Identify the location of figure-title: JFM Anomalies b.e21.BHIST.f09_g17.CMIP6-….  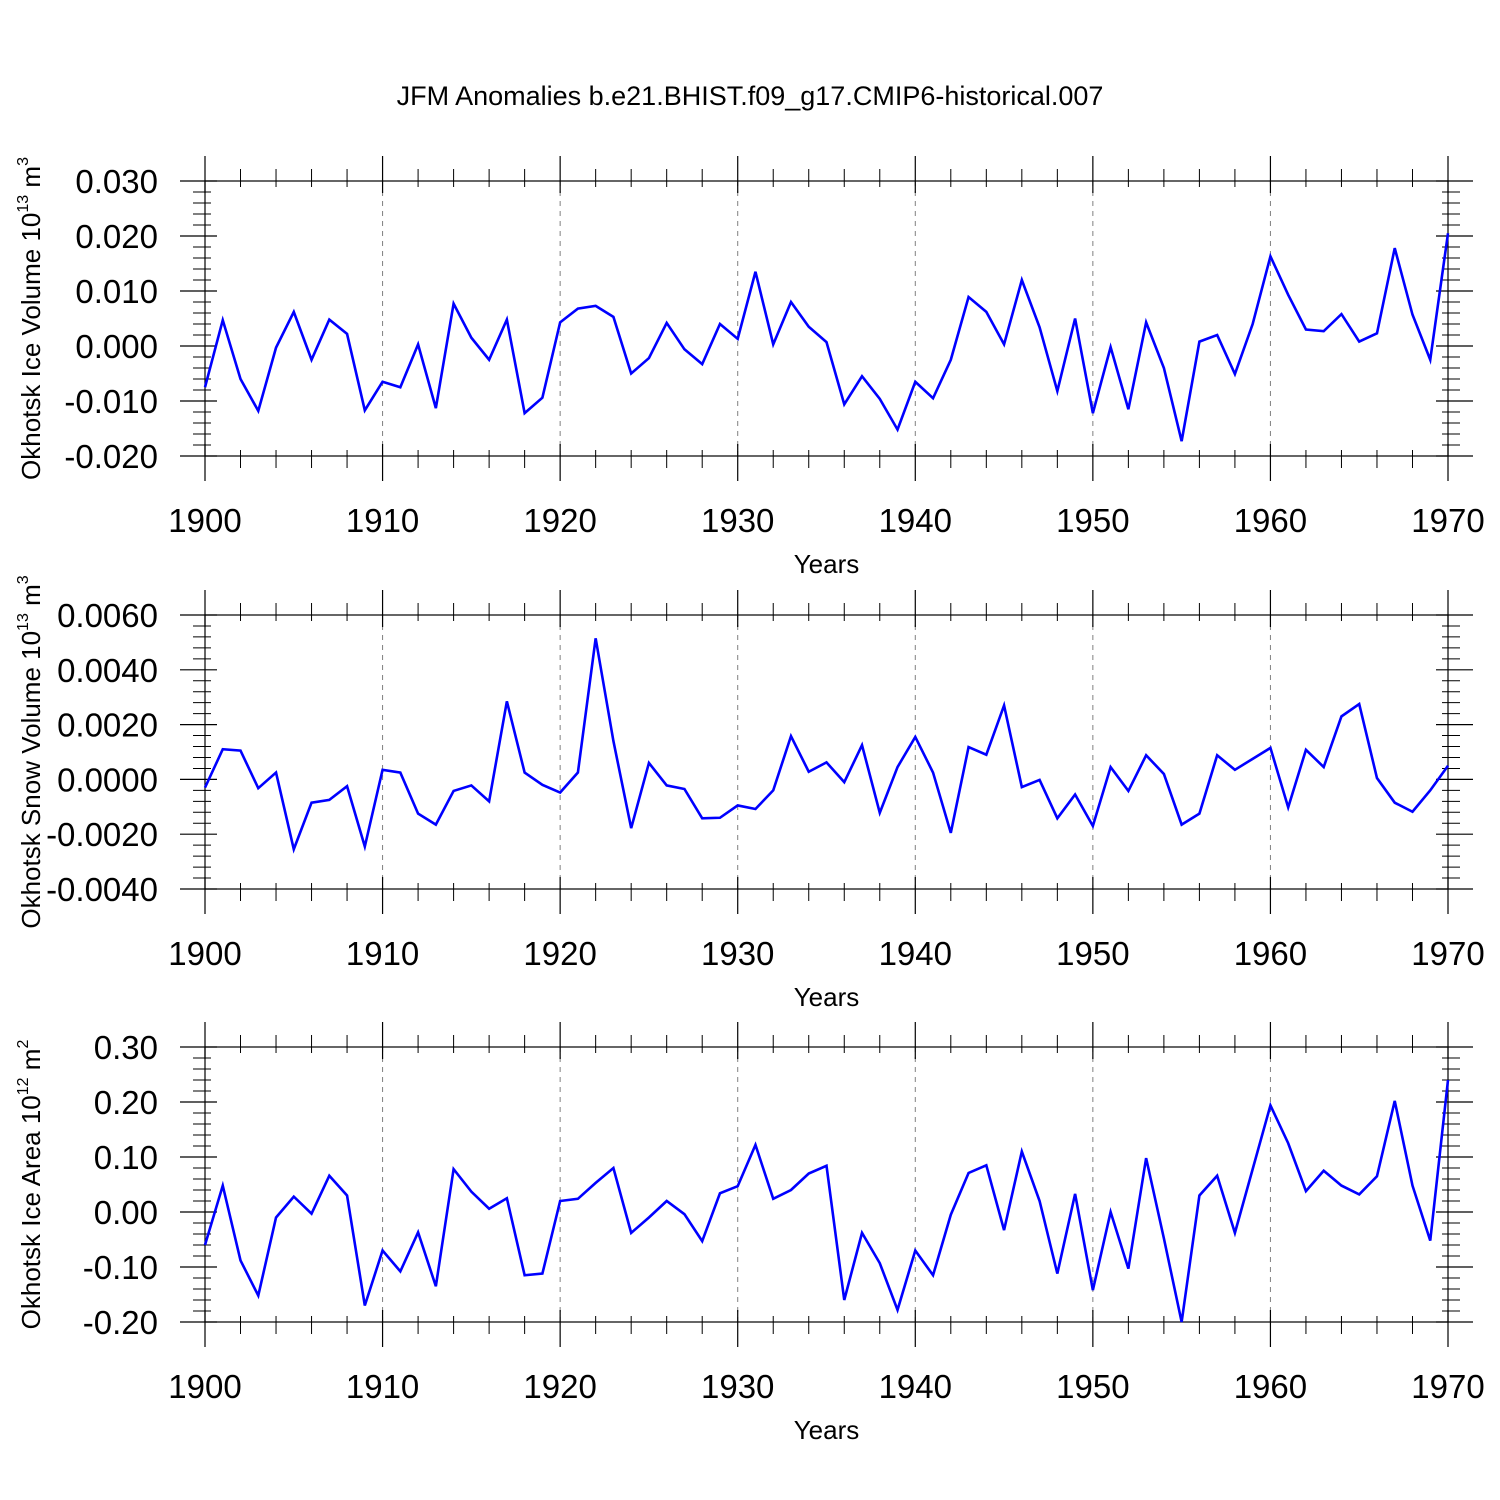
(750, 96).